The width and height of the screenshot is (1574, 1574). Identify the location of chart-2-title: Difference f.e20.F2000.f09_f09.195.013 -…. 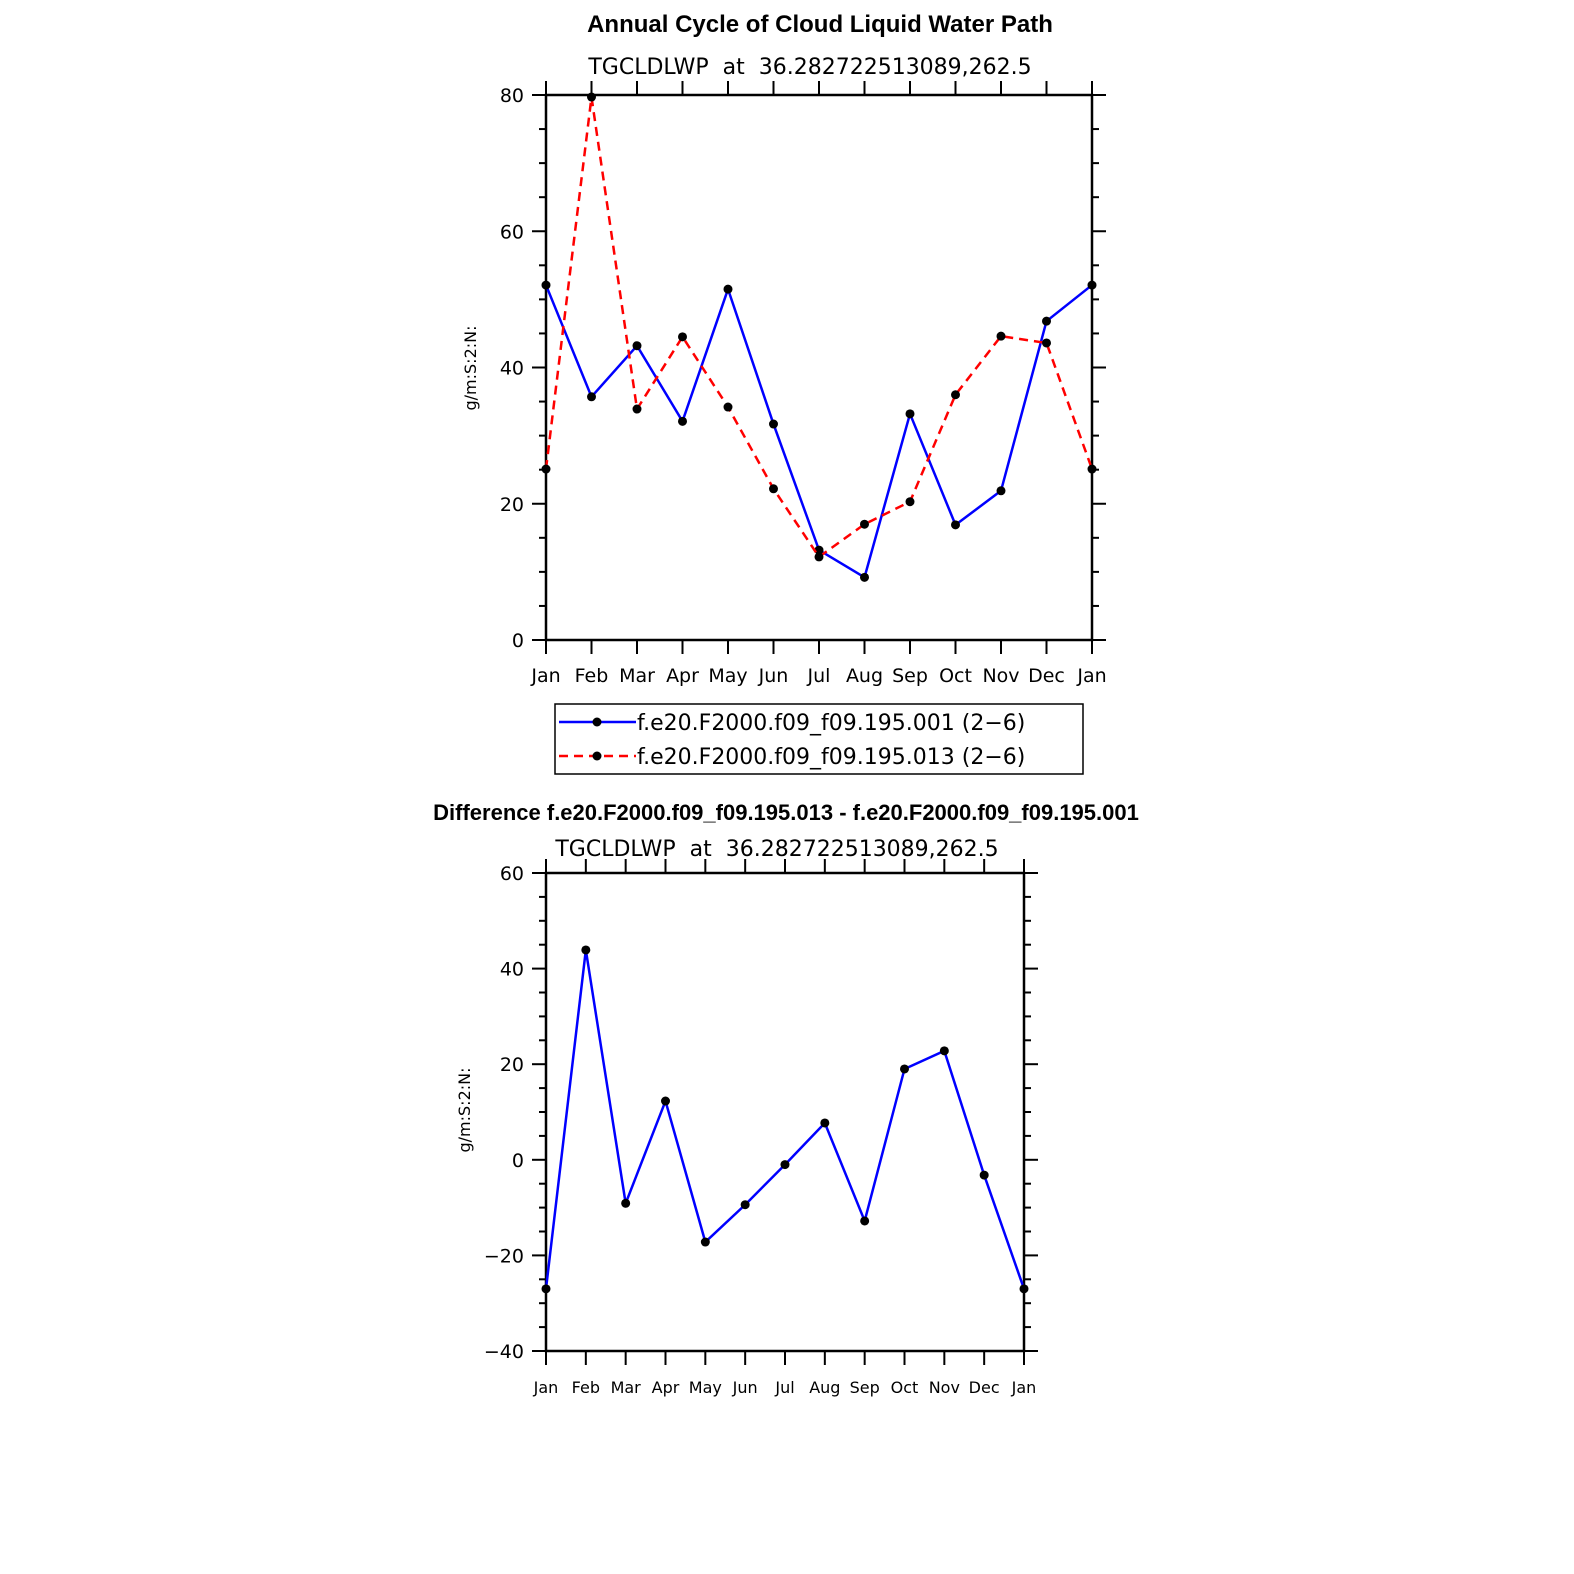
(786, 812).